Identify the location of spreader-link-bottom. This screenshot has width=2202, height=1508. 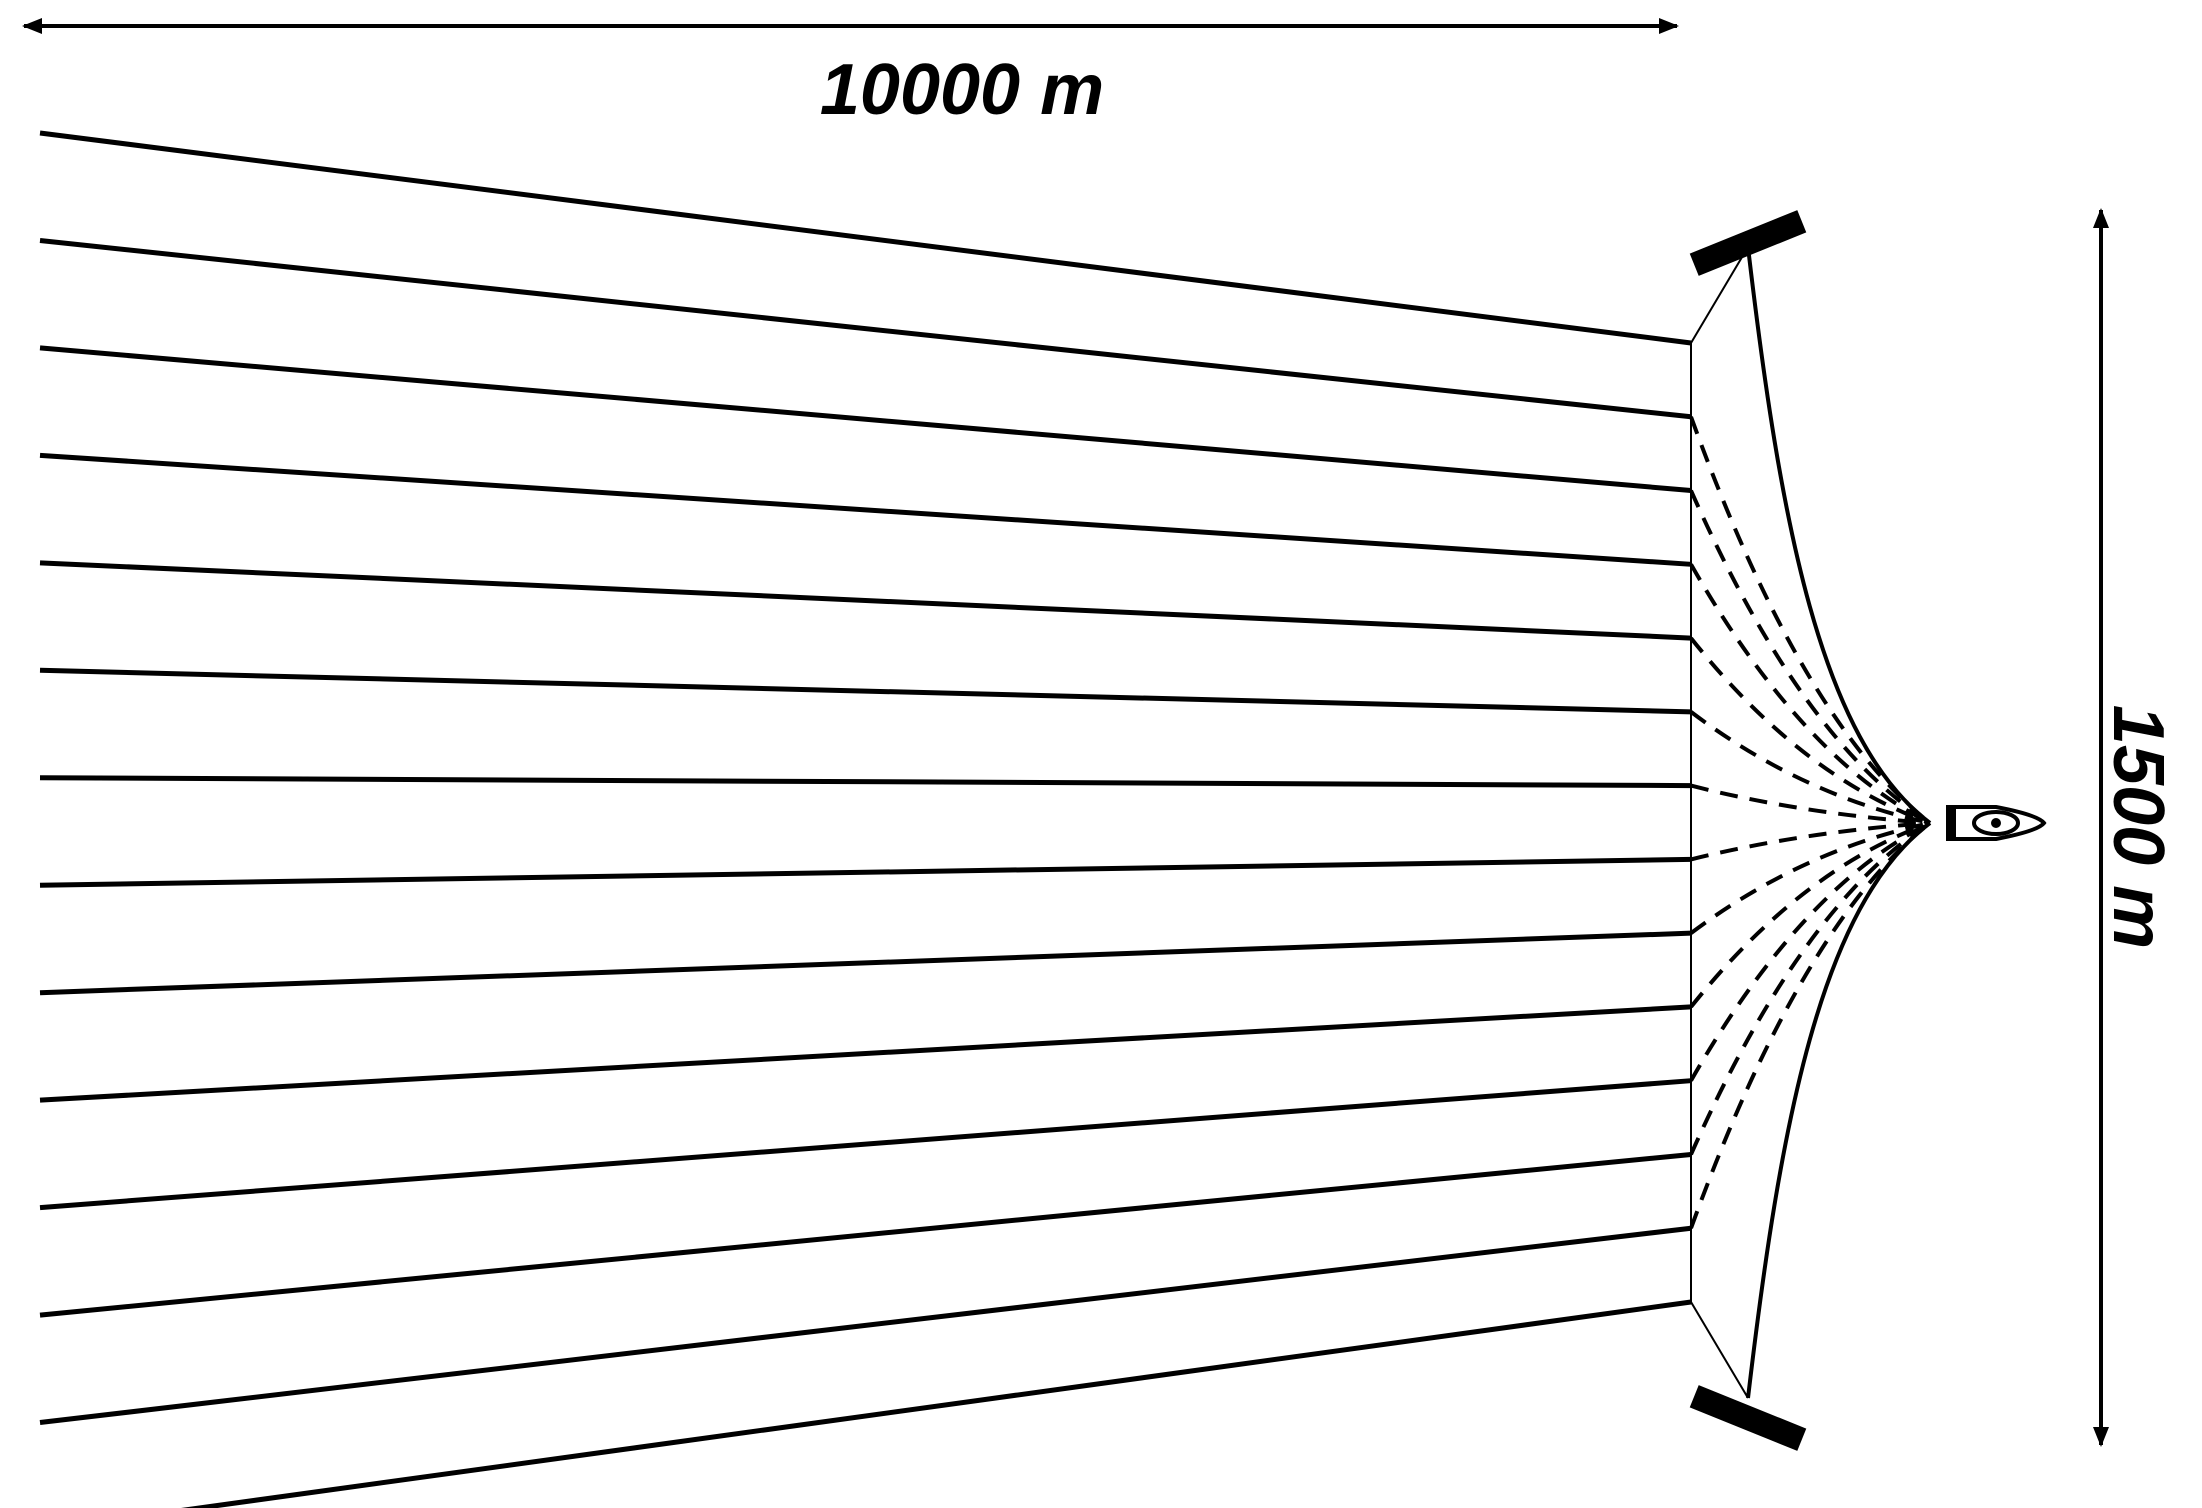
(1719, 1350).